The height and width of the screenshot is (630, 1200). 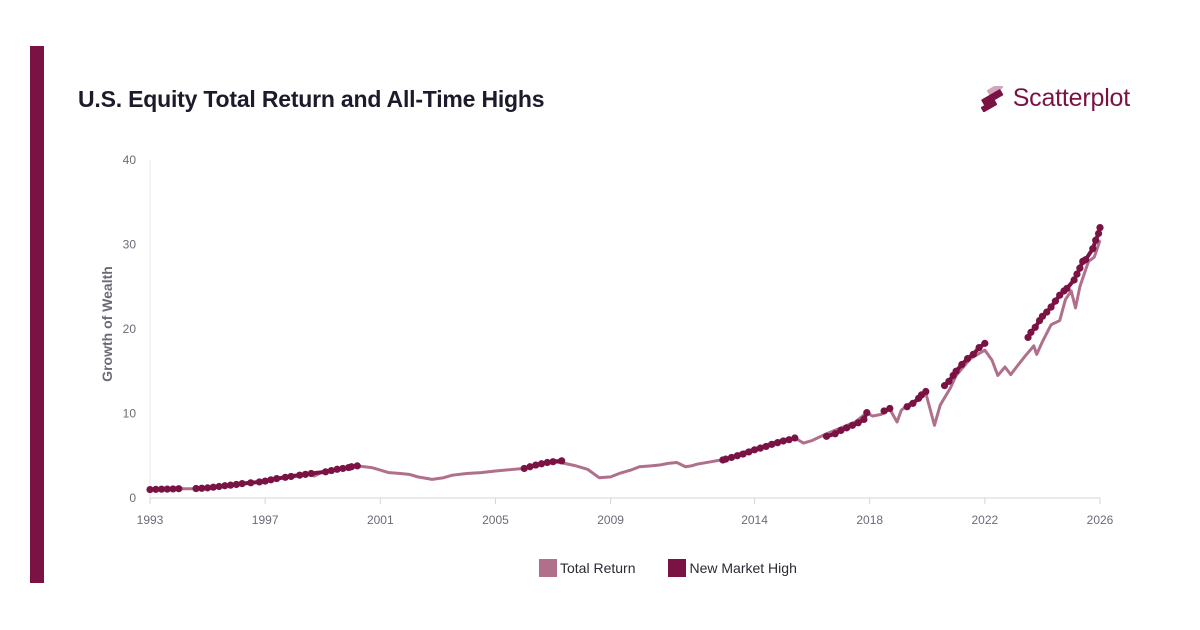 What do you see at coordinates (380, 520) in the screenshot?
I see `x-tick-label: 2001` at bounding box center [380, 520].